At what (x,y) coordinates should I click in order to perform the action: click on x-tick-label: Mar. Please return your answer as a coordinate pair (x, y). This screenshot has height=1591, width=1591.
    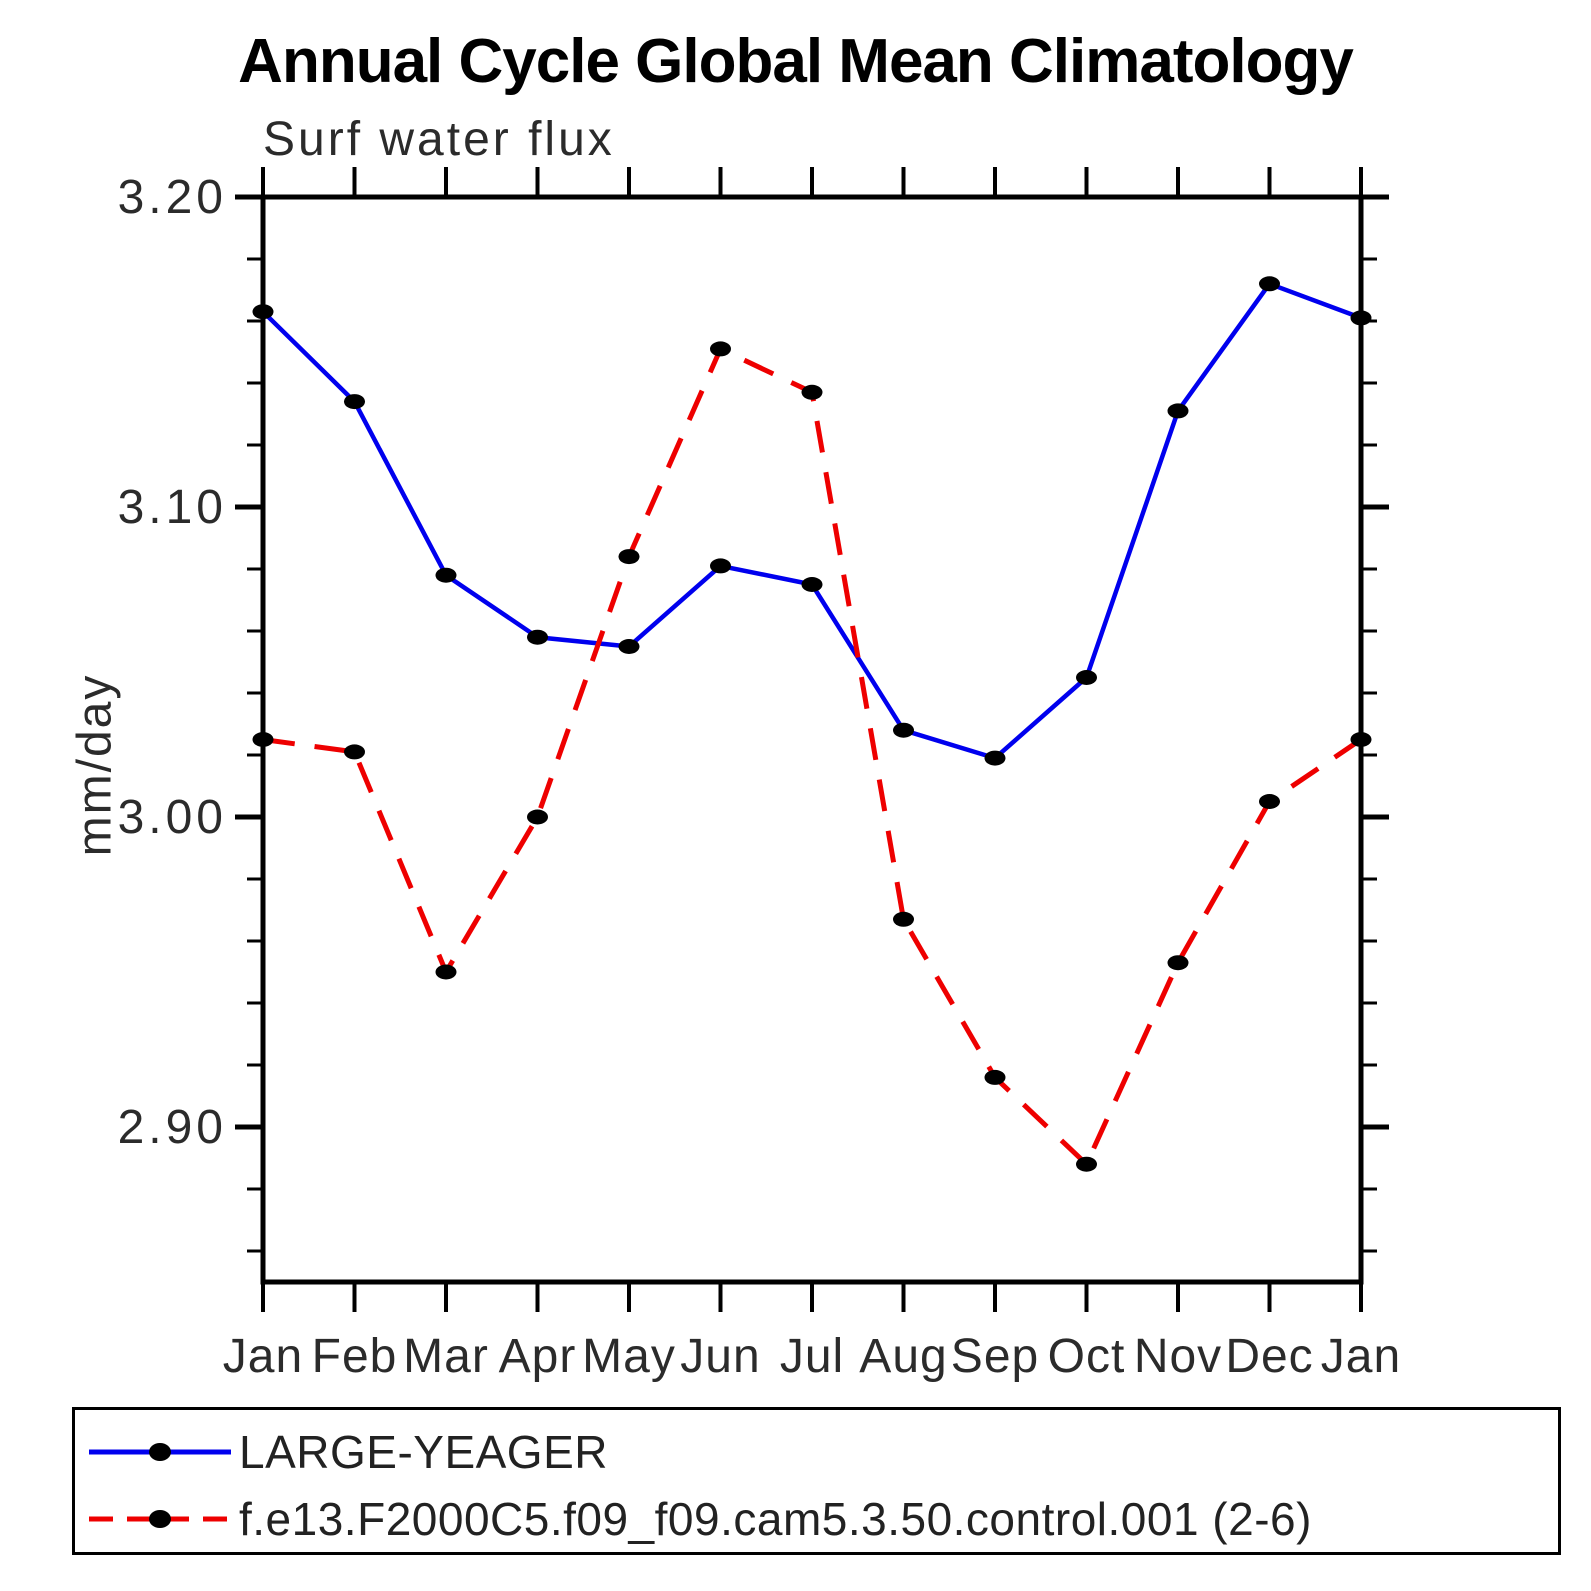
    Looking at the image, I should click on (446, 1356).